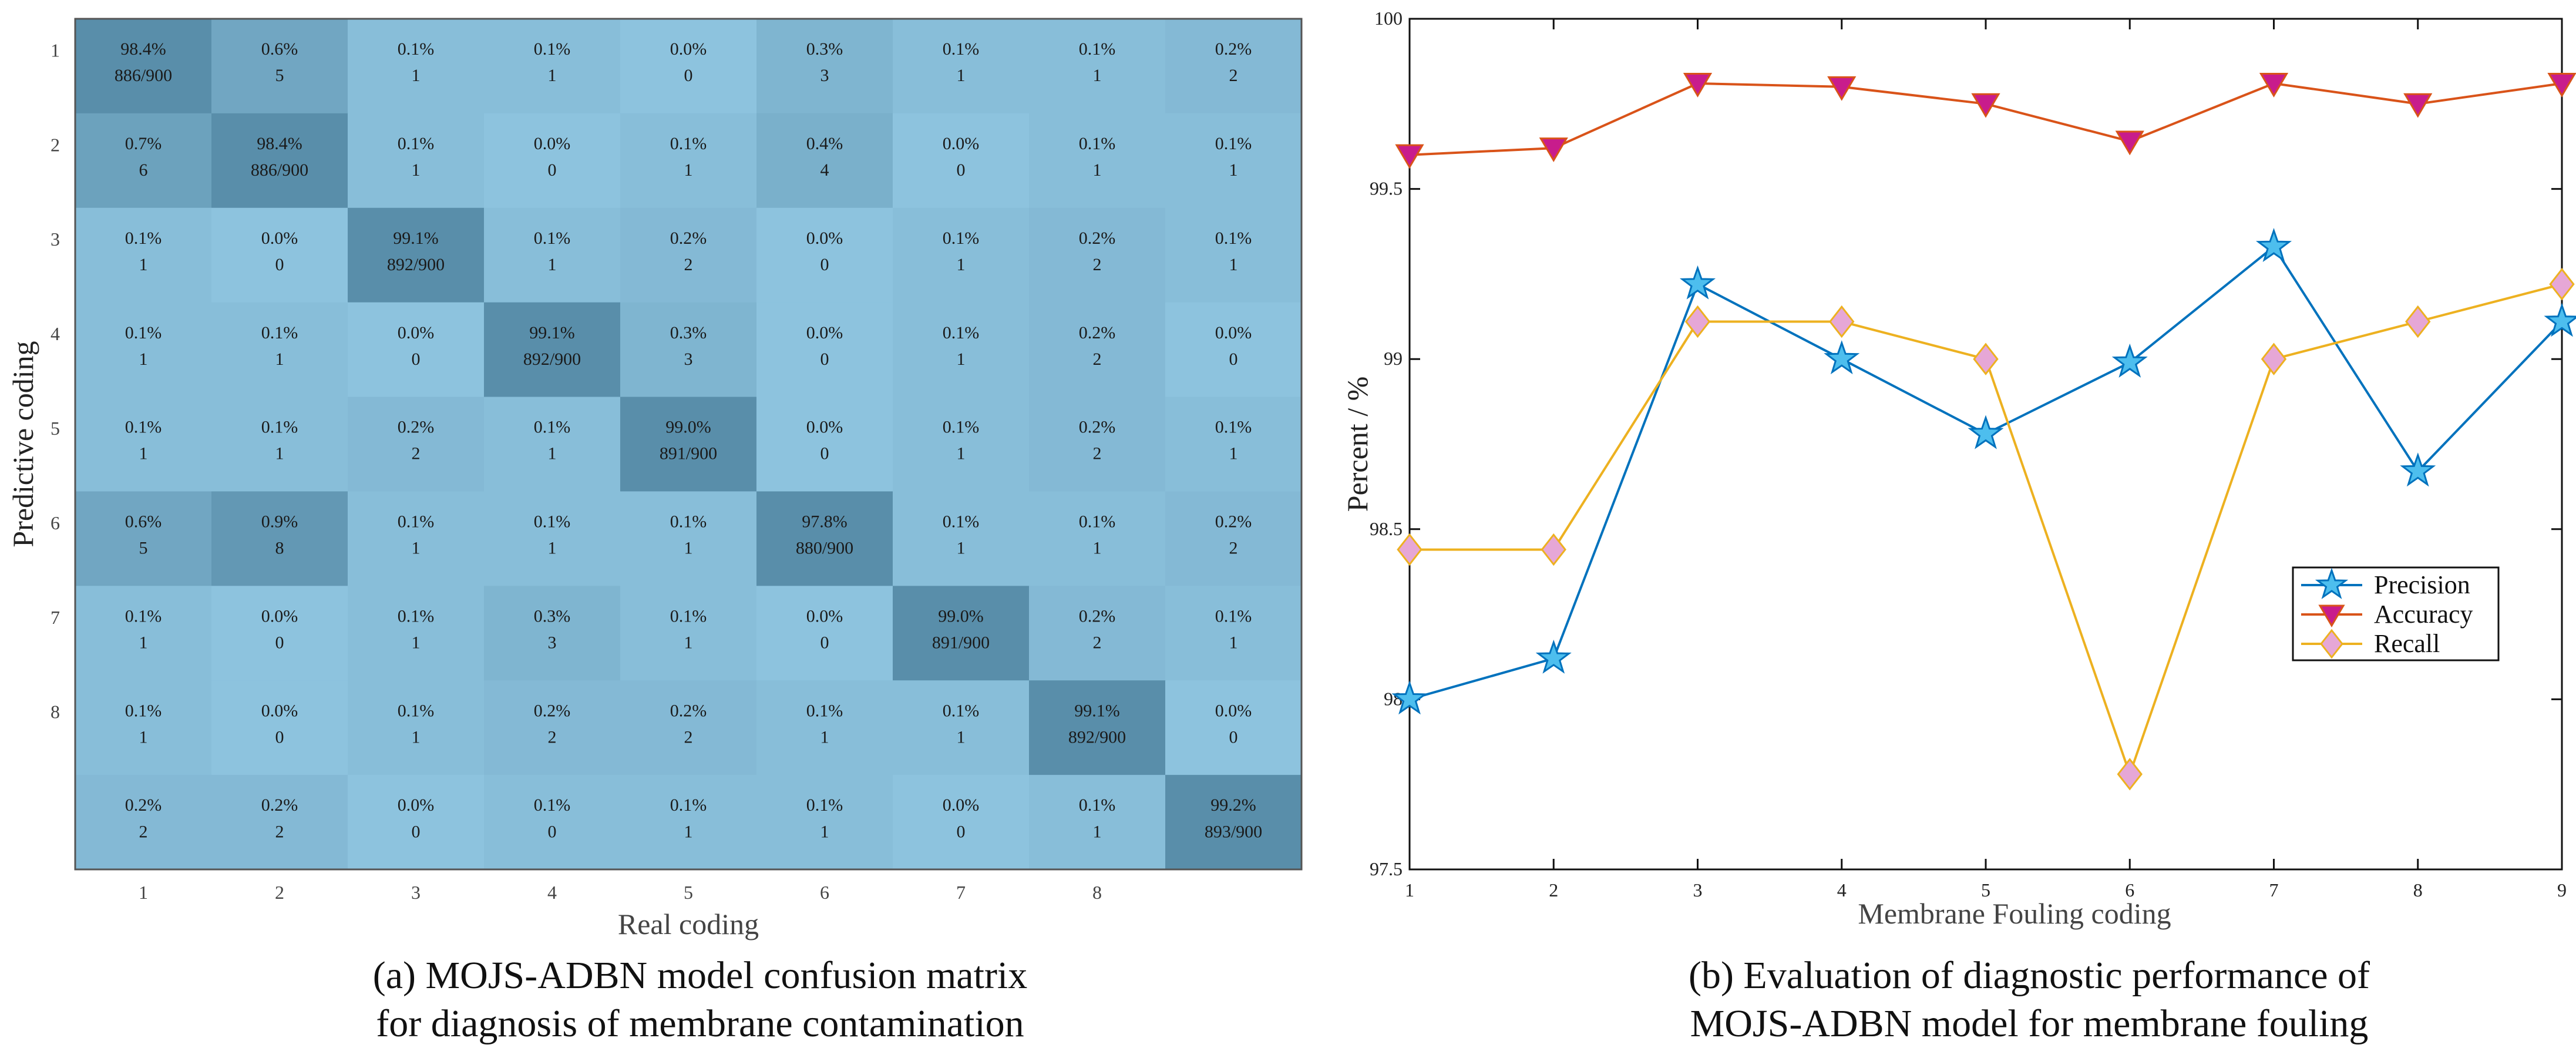 The height and width of the screenshot is (1048, 2576). I want to click on cell-count-label: 8, so click(279, 549).